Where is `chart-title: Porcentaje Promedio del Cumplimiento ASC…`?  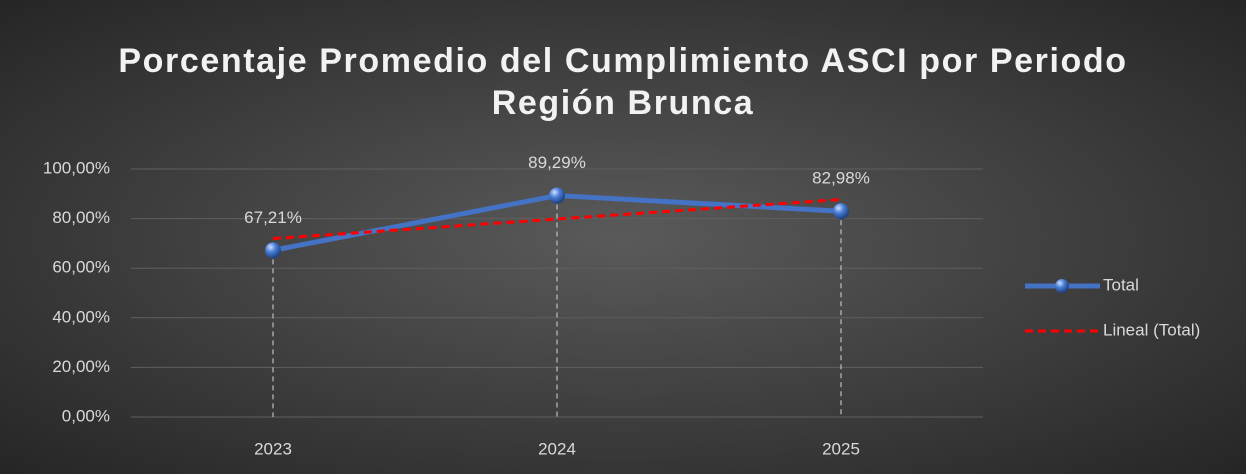
chart-title: Porcentaje Promedio del Cumplimiento ASC… is located at coordinates (623, 82).